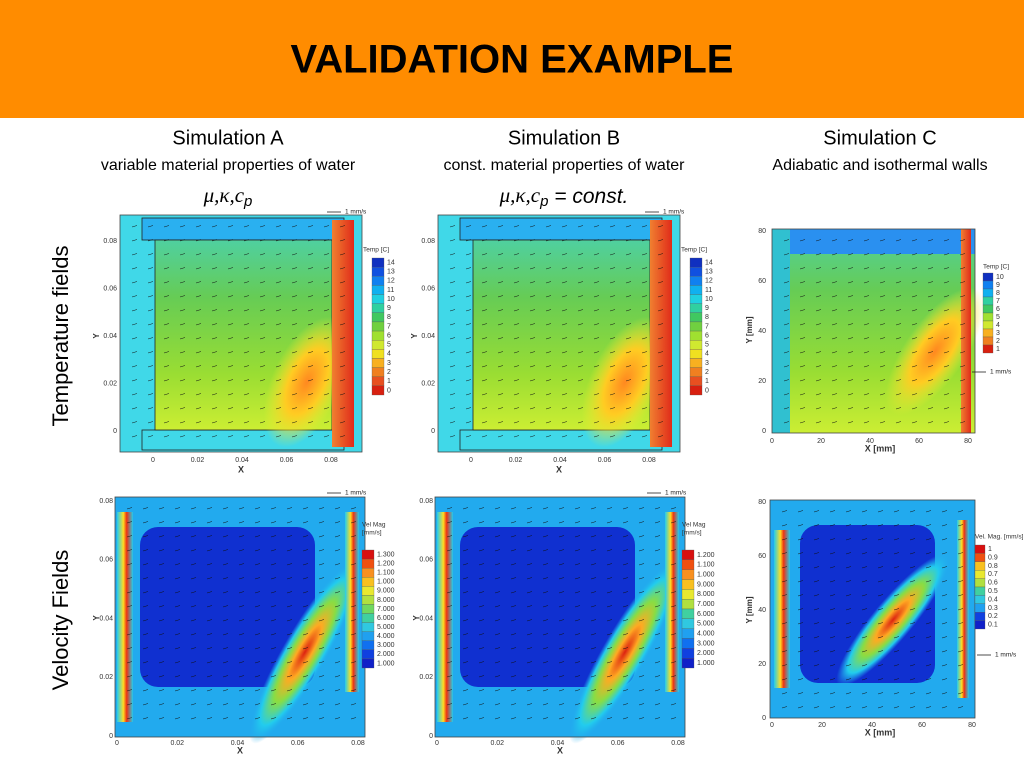 This screenshot has height=768, width=1024. What do you see at coordinates (707, 345) in the screenshot?
I see `legend-label: 5` at bounding box center [707, 345].